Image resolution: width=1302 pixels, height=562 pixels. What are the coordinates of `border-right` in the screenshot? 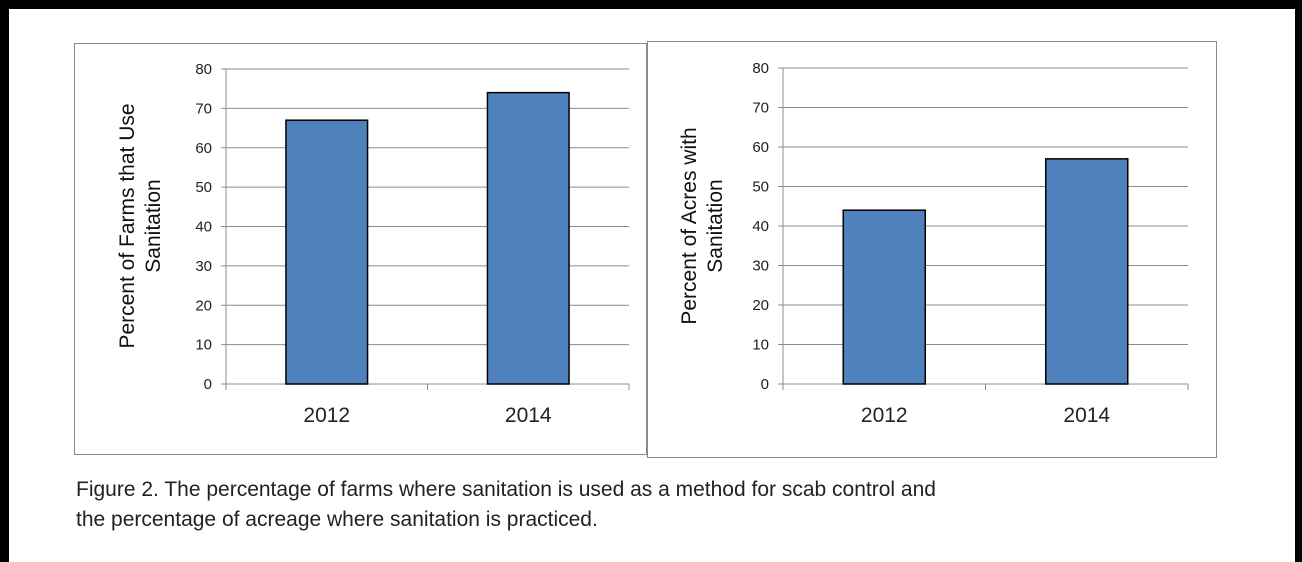 It's located at (1298, 281).